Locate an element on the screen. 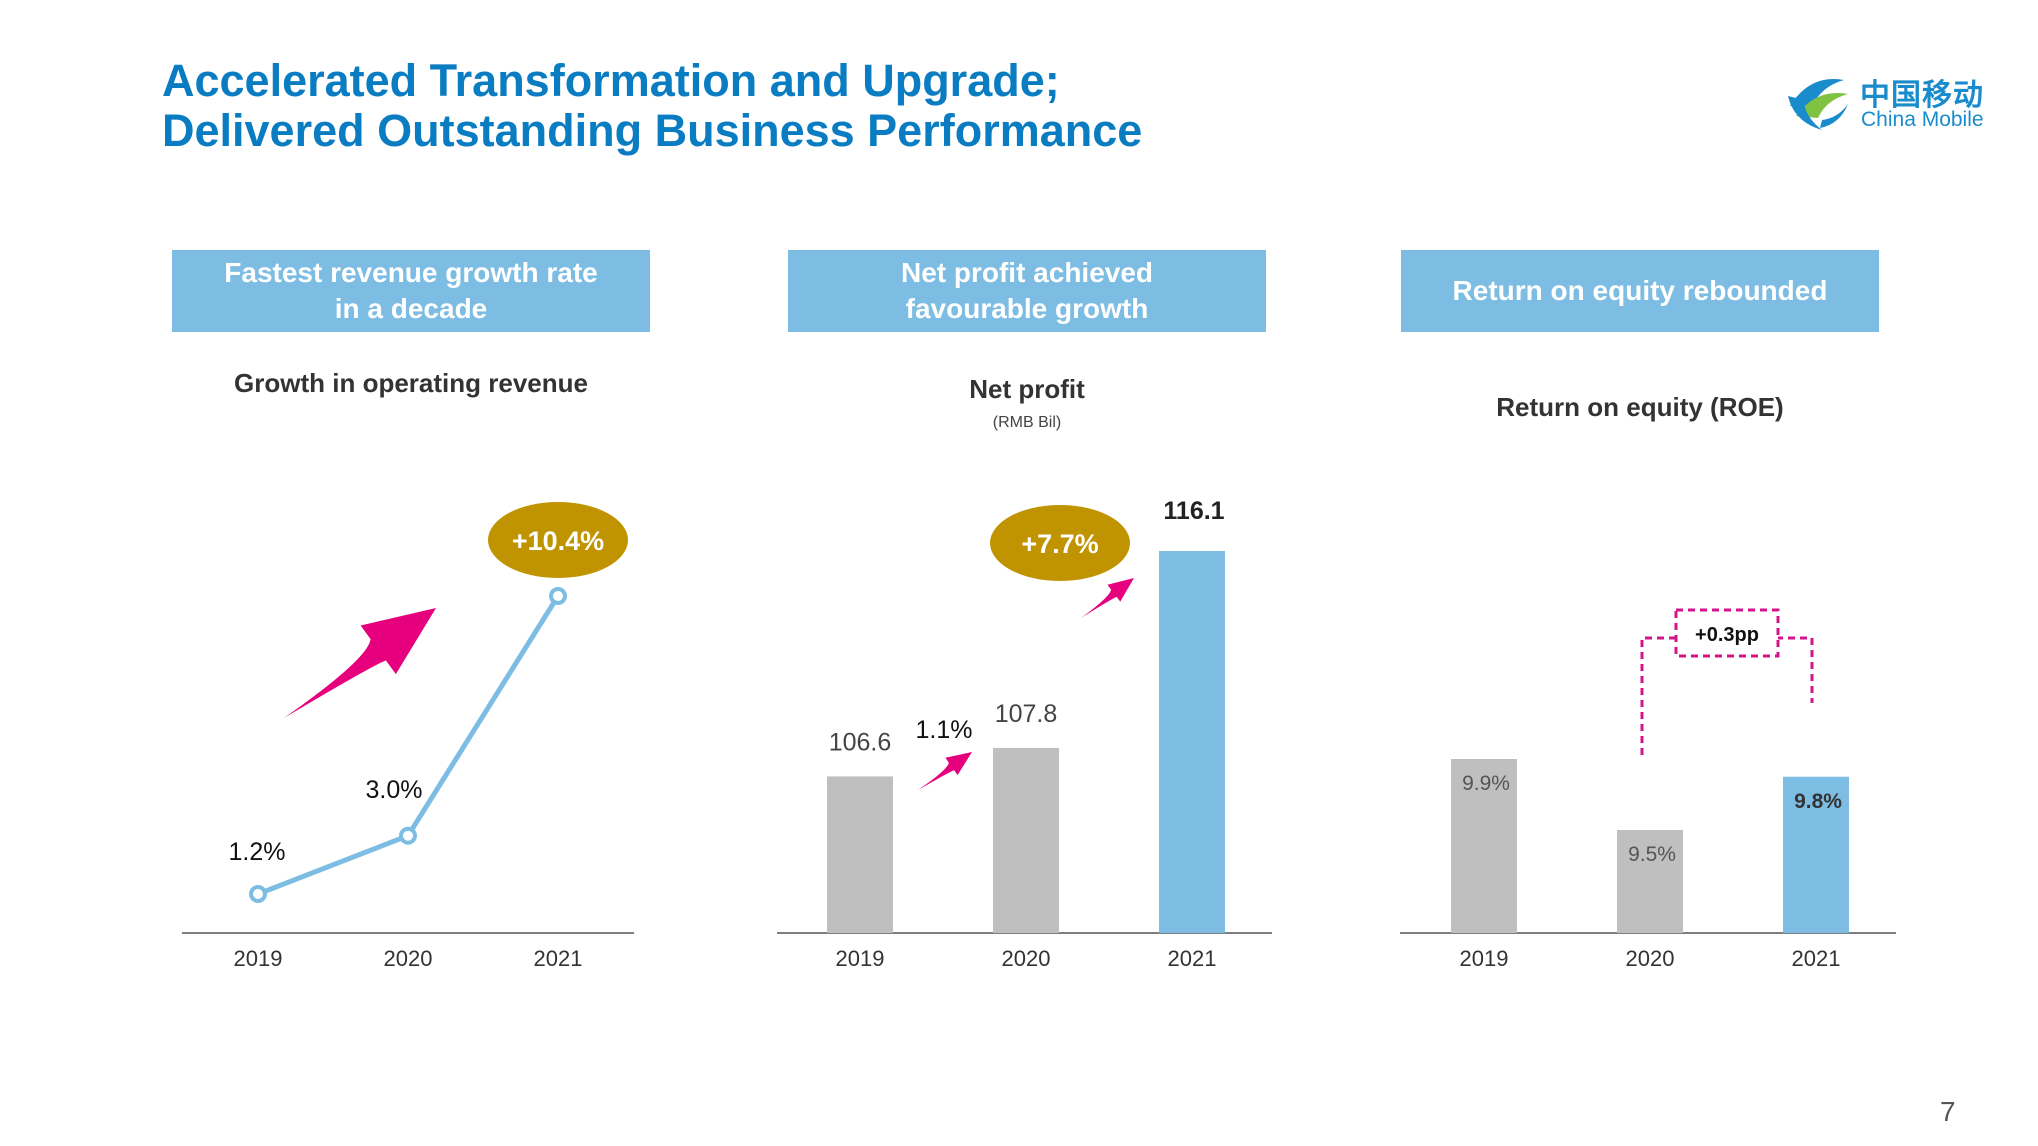 The height and width of the screenshot is (1146, 2038). chart-1-growth-badge-label: +10.4% is located at coordinates (558, 541).